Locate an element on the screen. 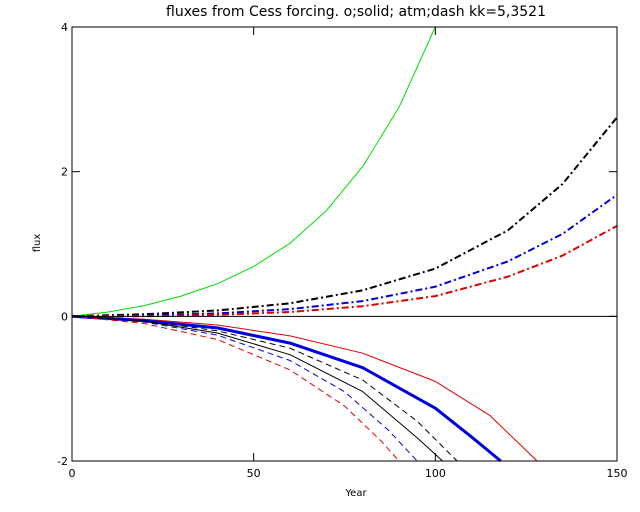 The height and width of the screenshot is (512, 640). x-tick-label: 150 is located at coordinates (617, 473).